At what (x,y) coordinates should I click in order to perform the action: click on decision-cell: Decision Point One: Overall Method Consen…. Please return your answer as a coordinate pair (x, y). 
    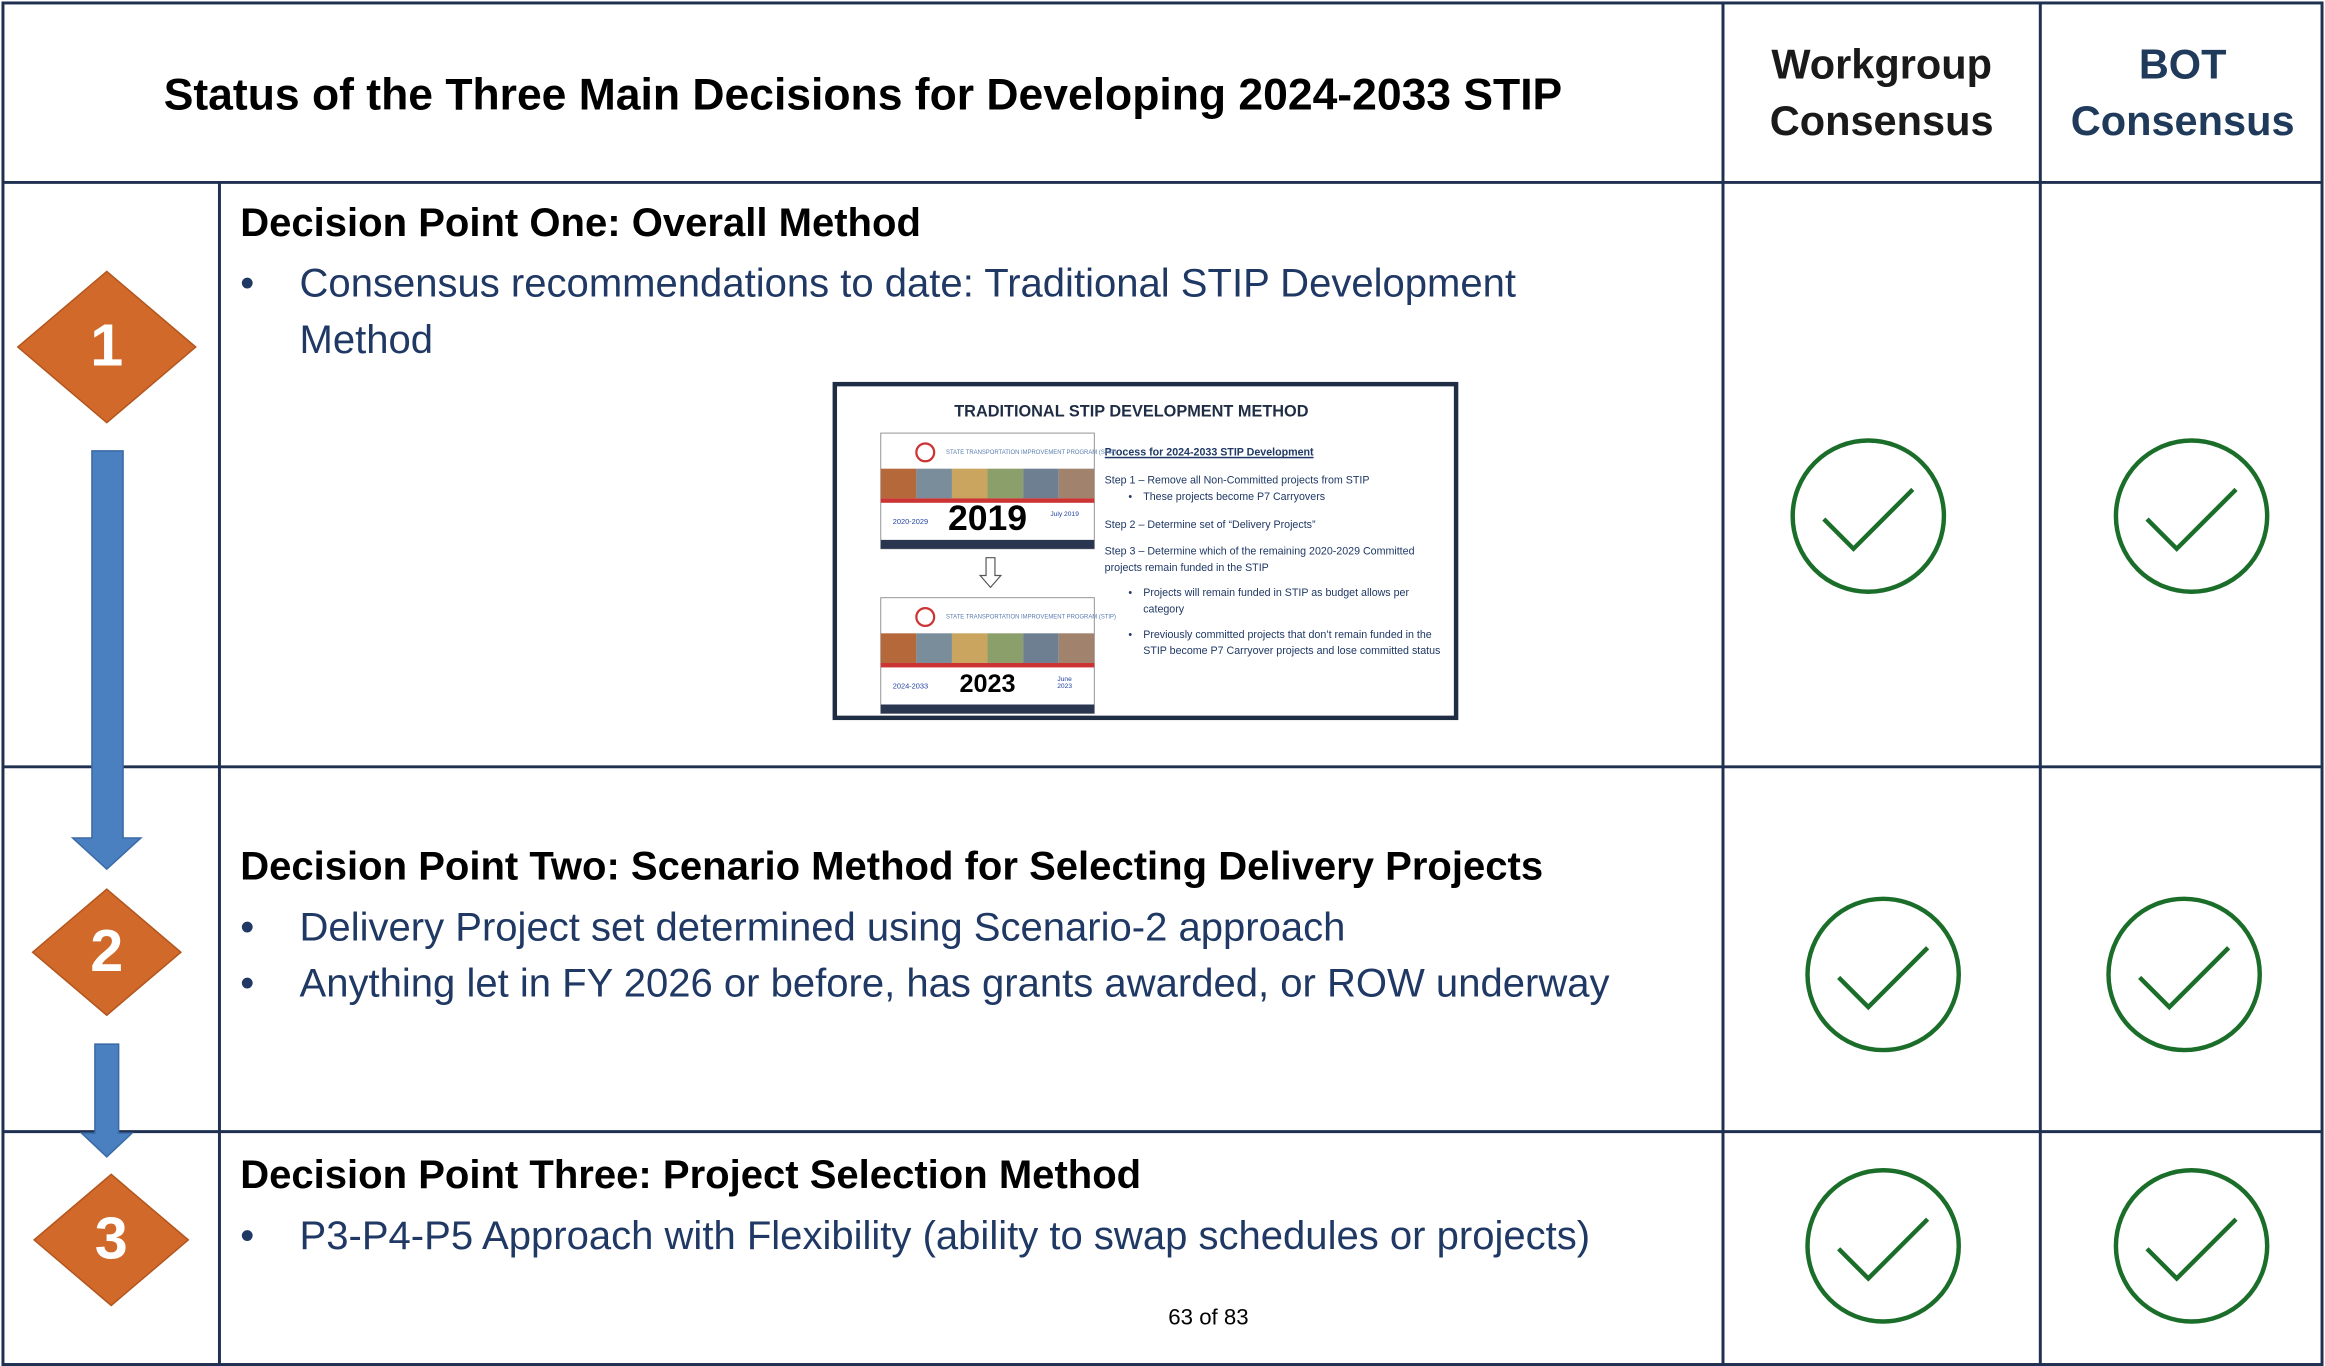
    Looking at the image, I should click on (974, 294).